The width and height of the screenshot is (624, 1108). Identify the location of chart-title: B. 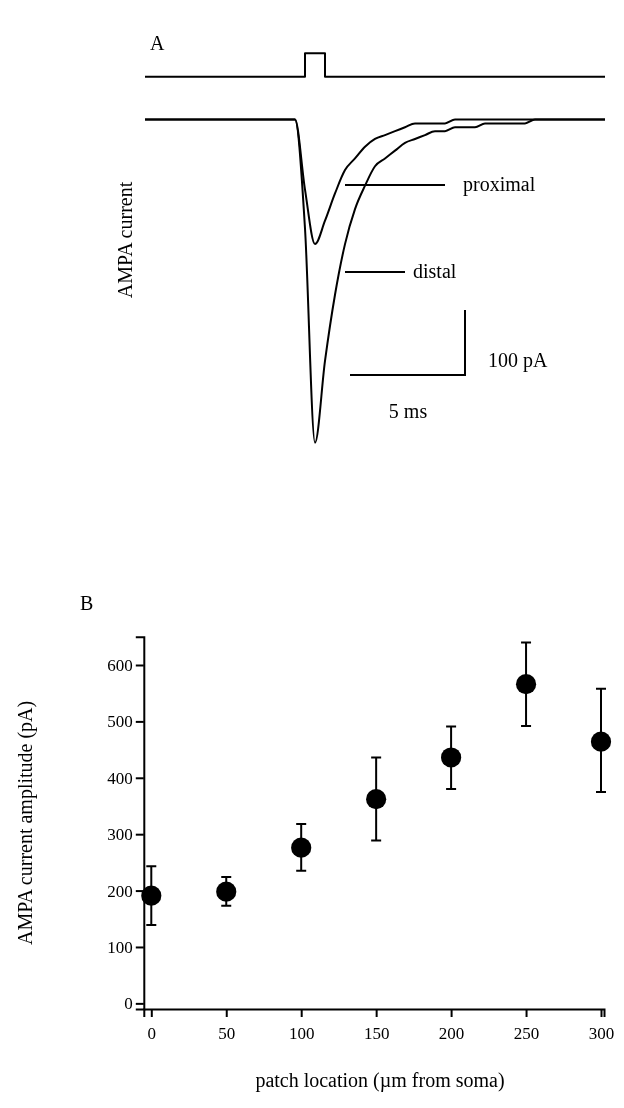
(87, 603).